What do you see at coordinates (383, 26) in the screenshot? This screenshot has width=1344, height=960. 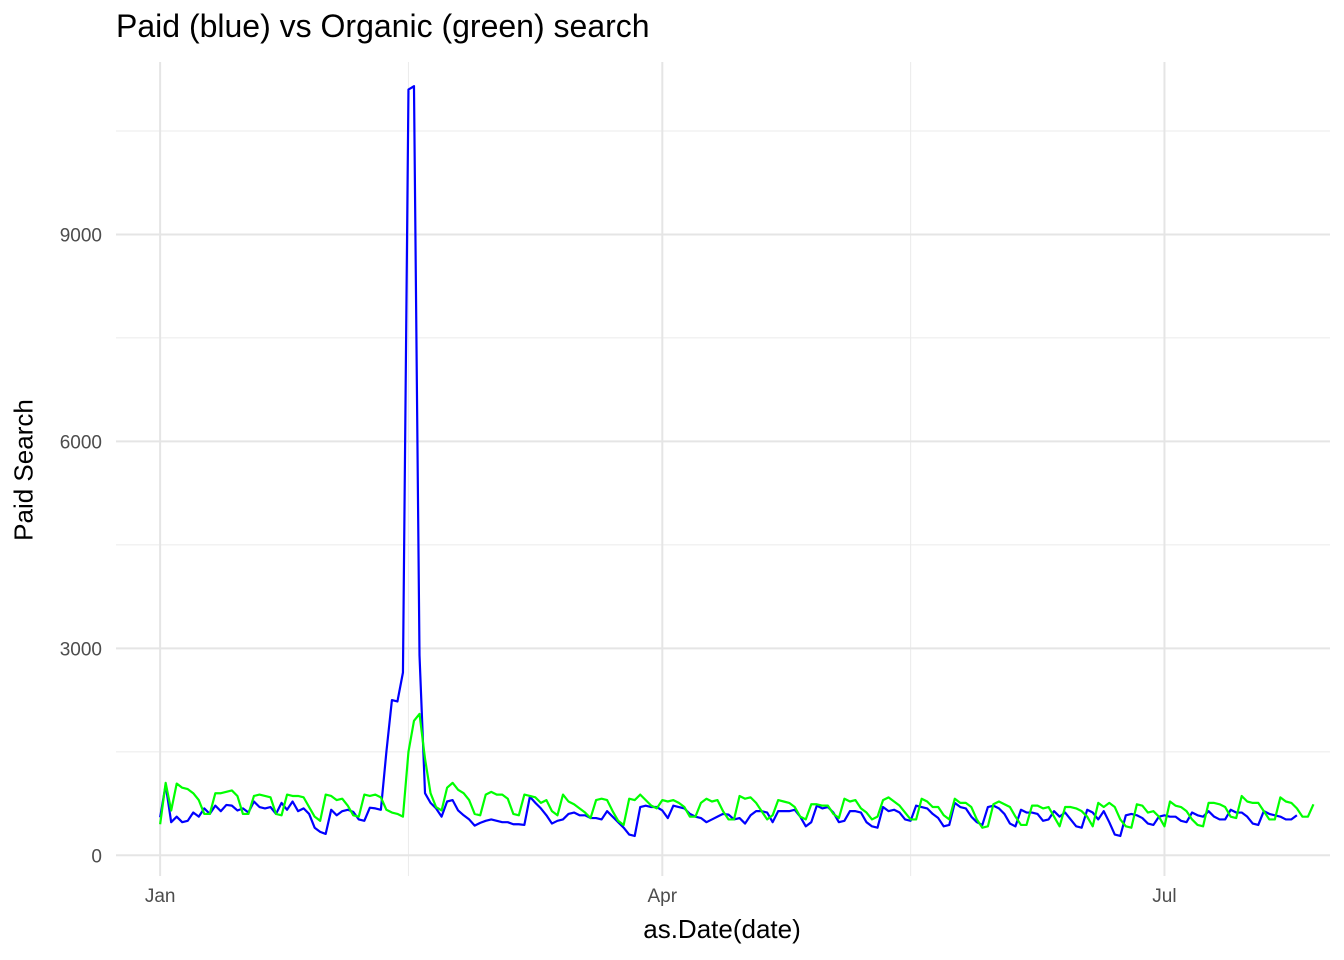 I see `chart-title: Paid (blue) vs Organic (green) search` at bounding box center [383, 26].